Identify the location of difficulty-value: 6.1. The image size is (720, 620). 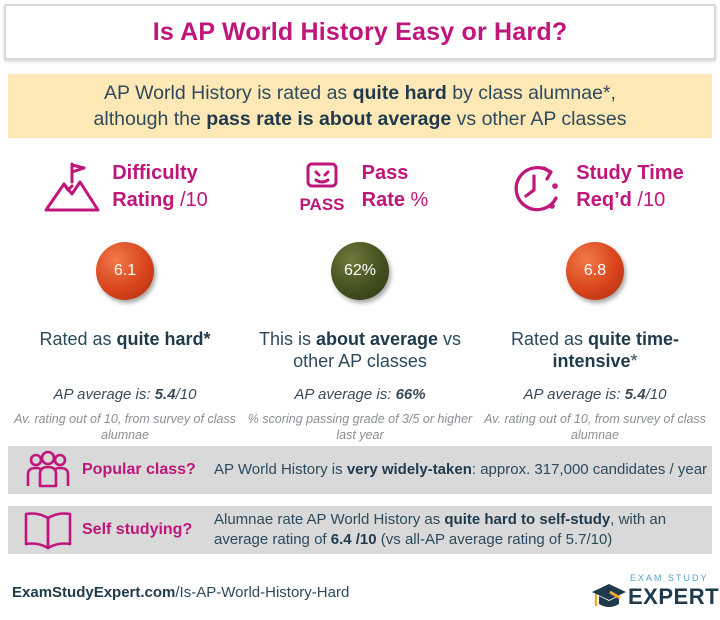
(125, 270).